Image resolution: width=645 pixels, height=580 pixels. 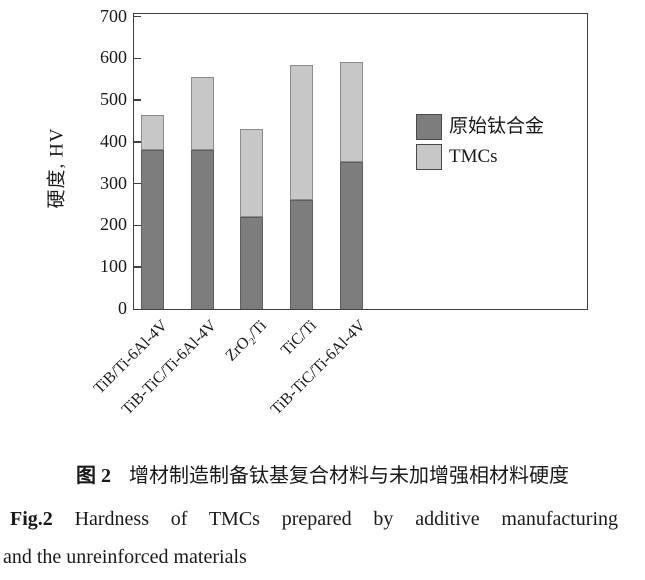 What do you see at coordinates (473, 156) in the screenshot?
I see `legend-label-1: TMCs` at bounding box center [473, 156].